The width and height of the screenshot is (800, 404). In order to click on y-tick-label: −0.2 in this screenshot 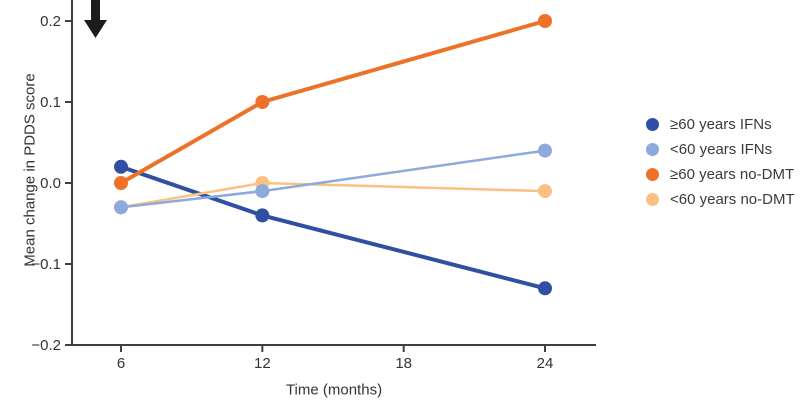, I will do `click(46, 345)`.